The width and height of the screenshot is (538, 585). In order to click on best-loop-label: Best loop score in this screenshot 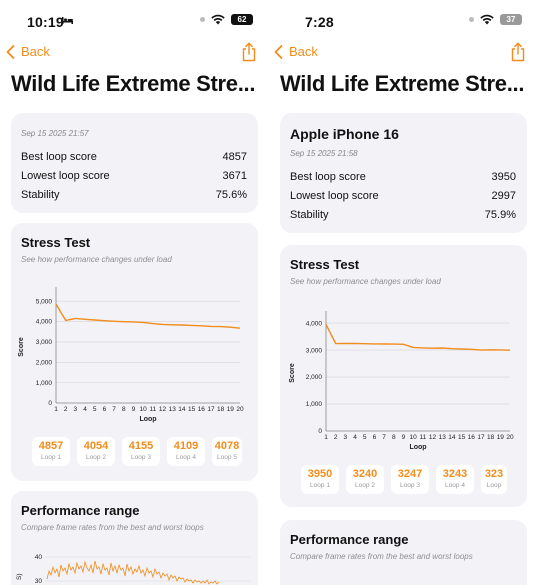, I will do `click(59, 157)`.